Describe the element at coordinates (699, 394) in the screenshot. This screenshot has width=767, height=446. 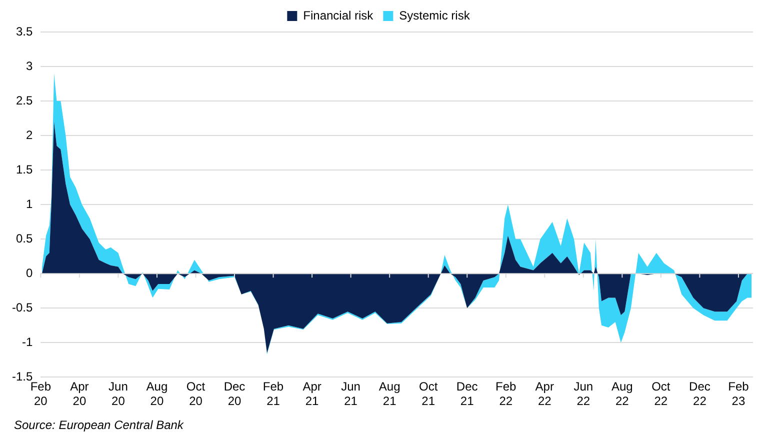
I see `x-tick-label: Dec 22` at that location.